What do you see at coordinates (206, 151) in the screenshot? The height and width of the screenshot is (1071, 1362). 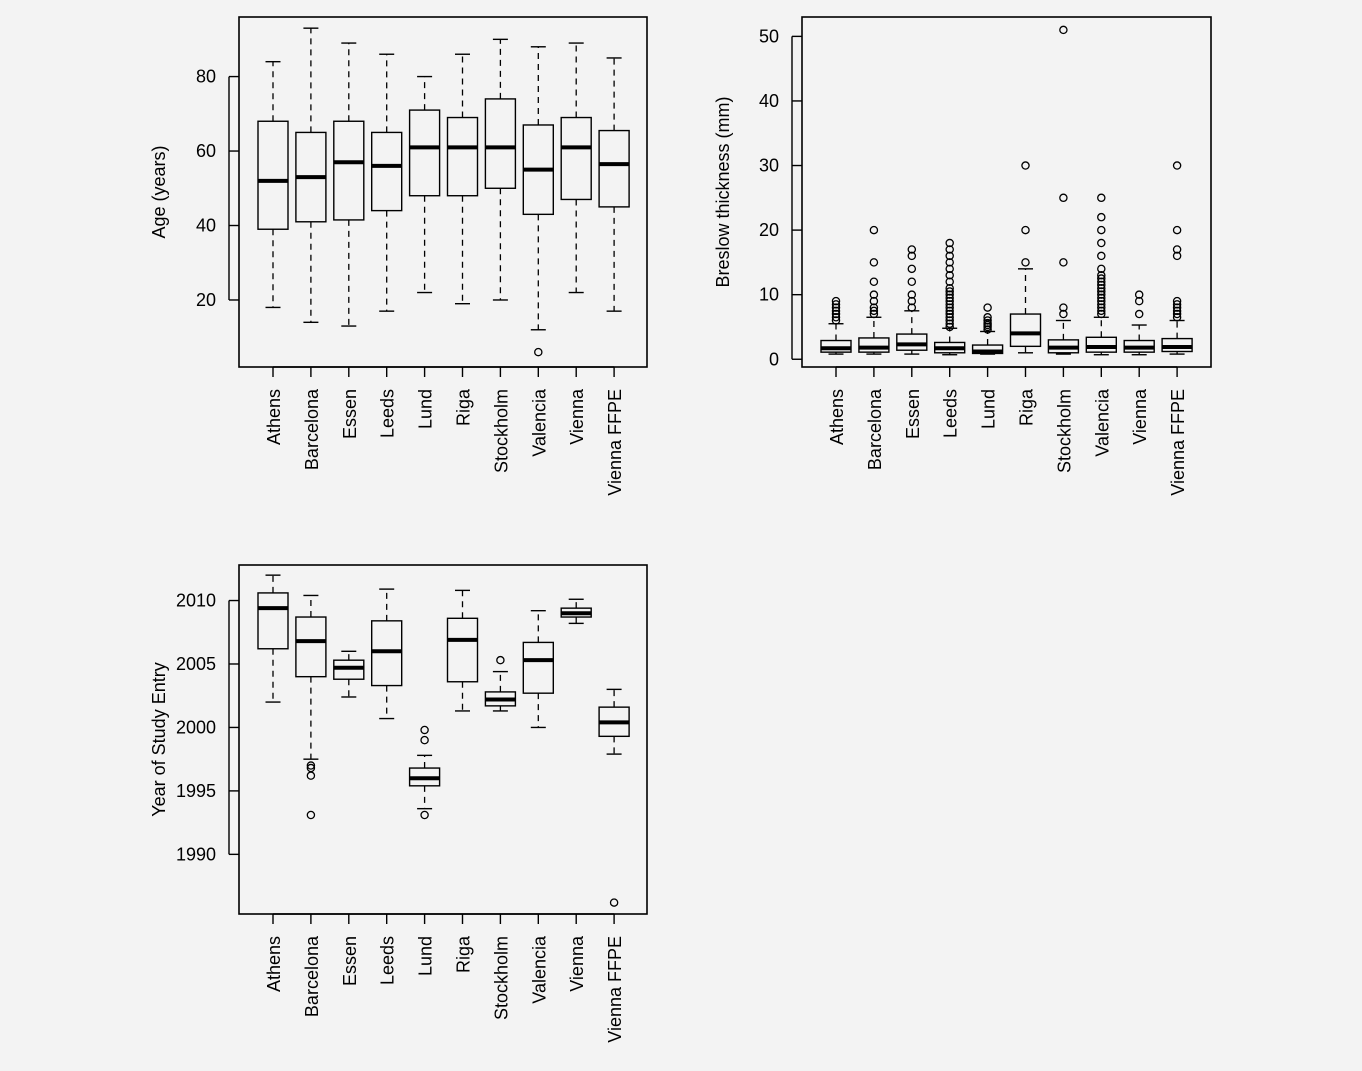 I see `y-tick-label: 60` at bounding box center [206, 151].